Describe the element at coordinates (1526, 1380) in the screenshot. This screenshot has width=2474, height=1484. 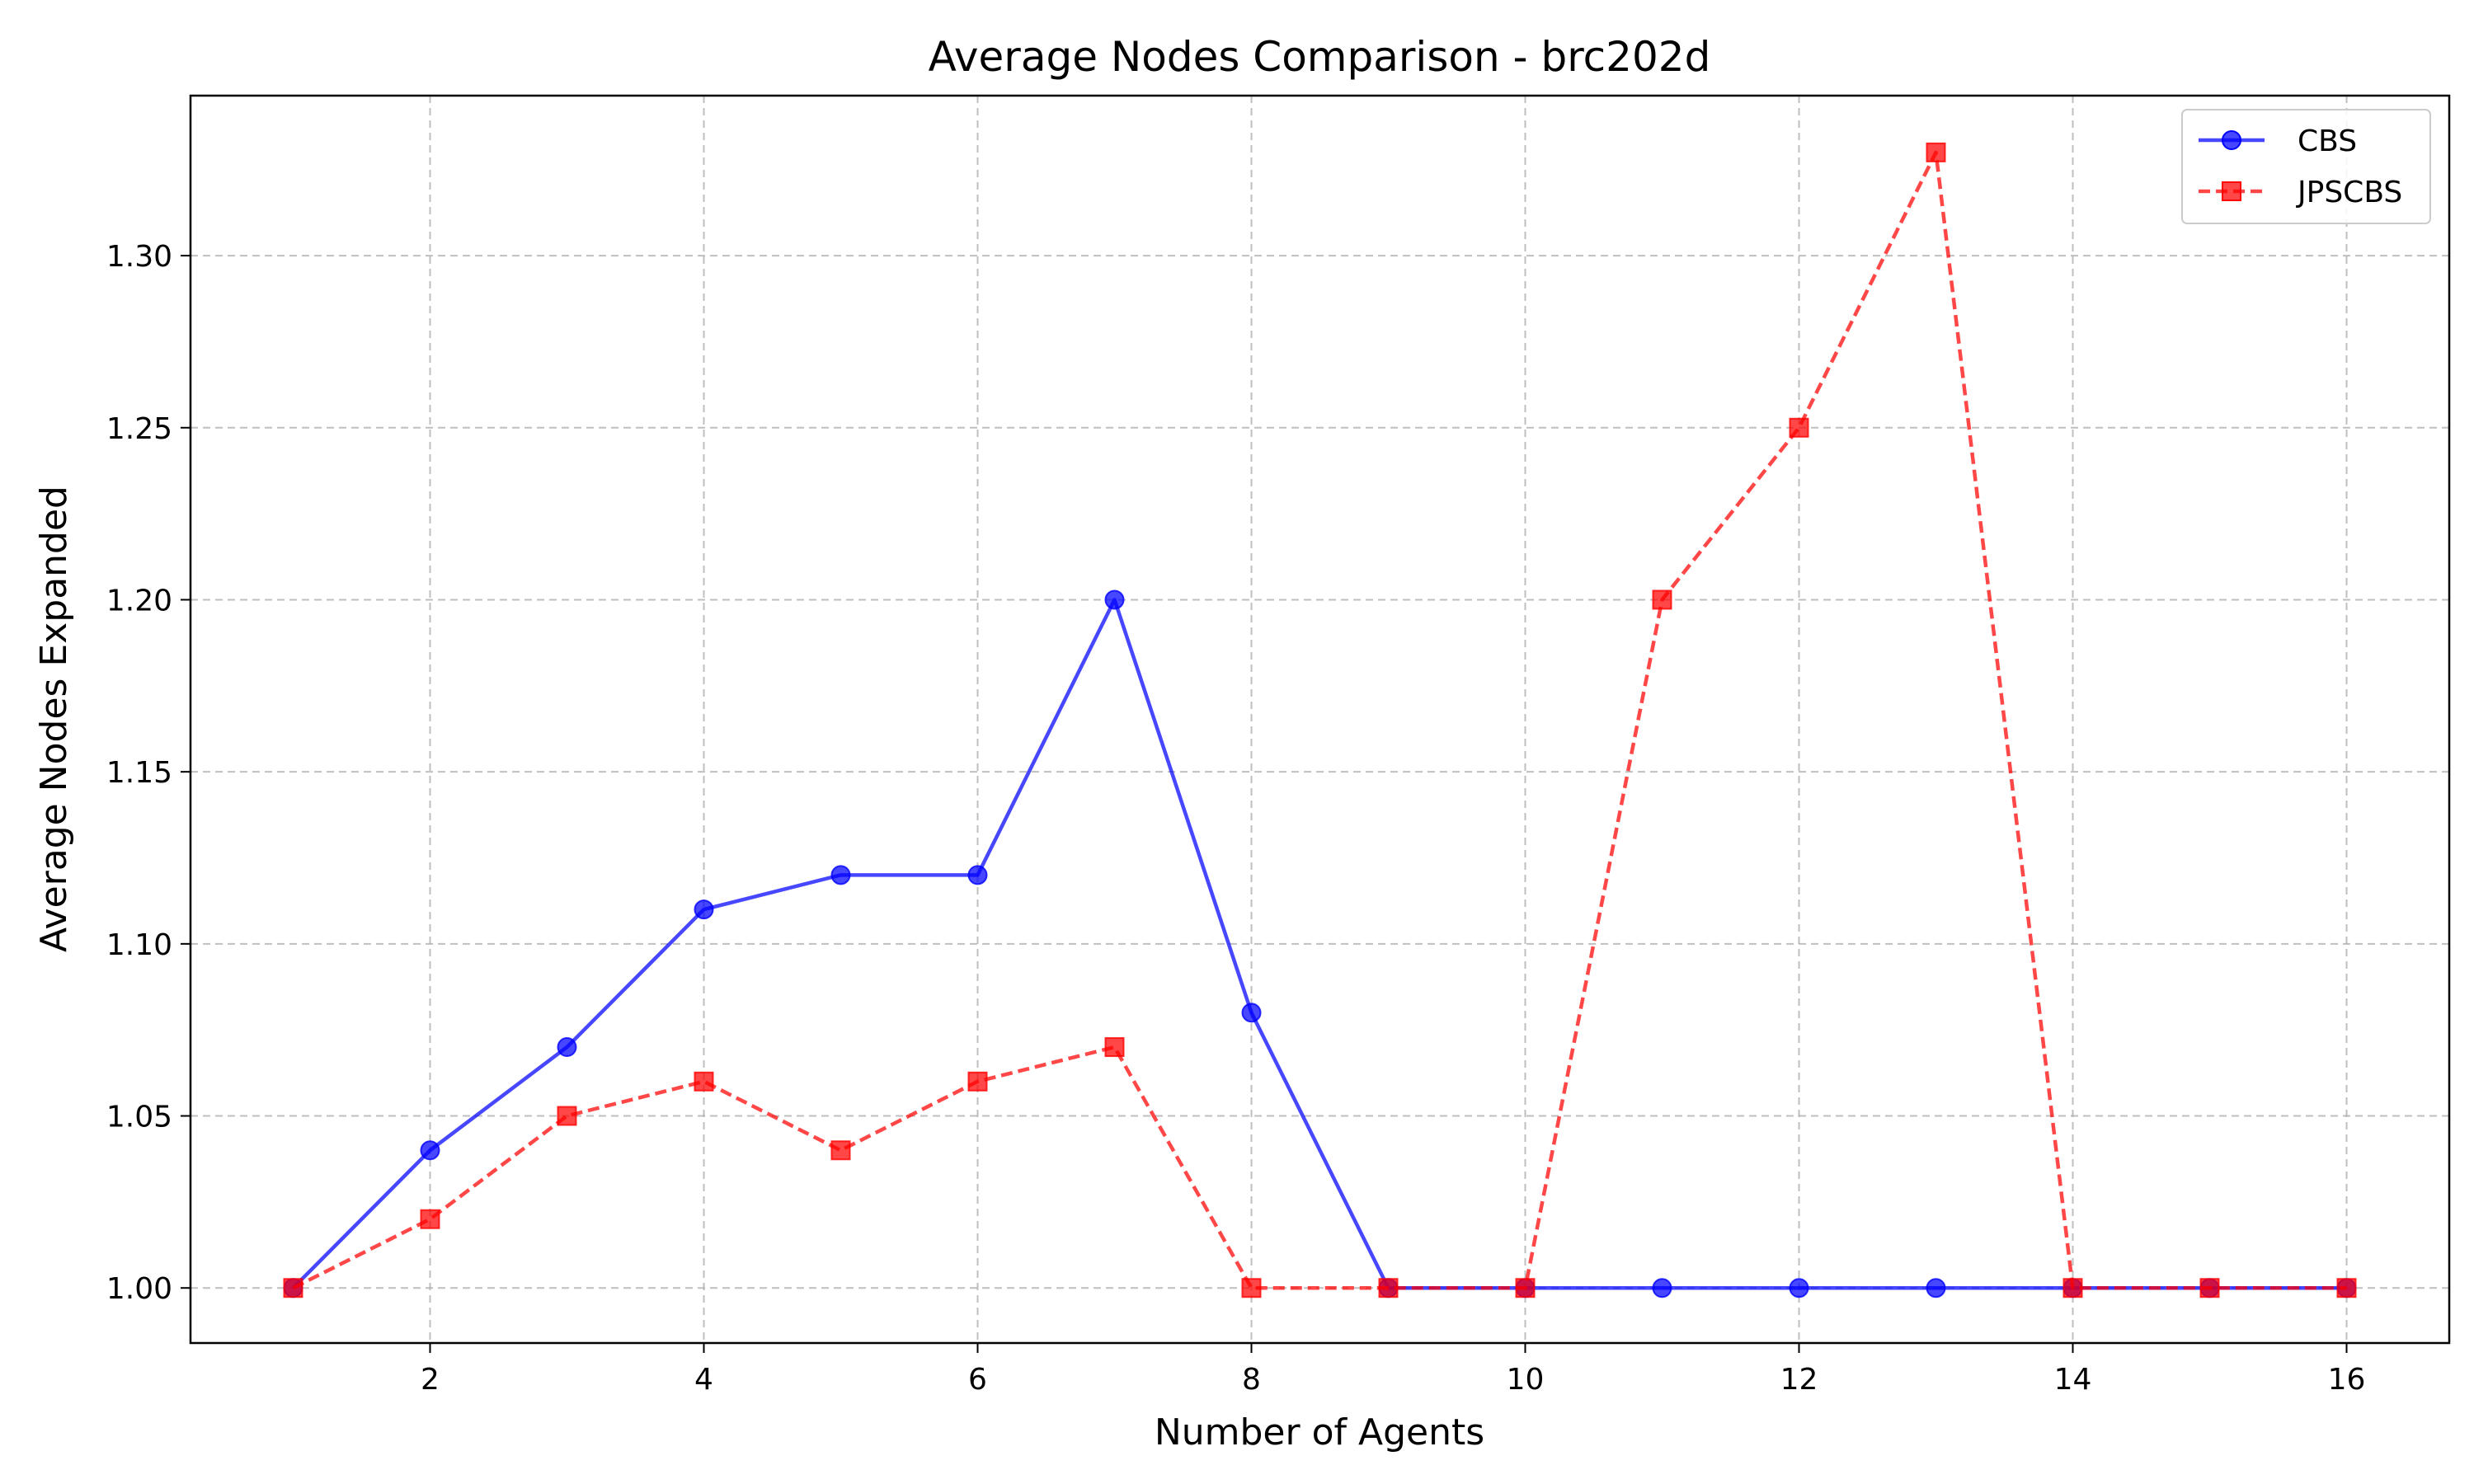
I see `x-tick-label: 10` at that location.